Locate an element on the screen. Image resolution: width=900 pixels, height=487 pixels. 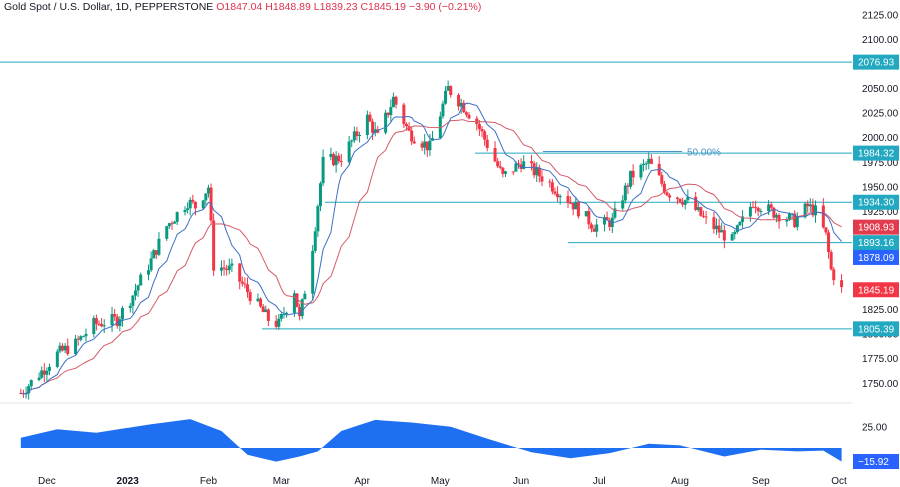
price-tick-label: 2100.00 is located at coordinates (880, 40).